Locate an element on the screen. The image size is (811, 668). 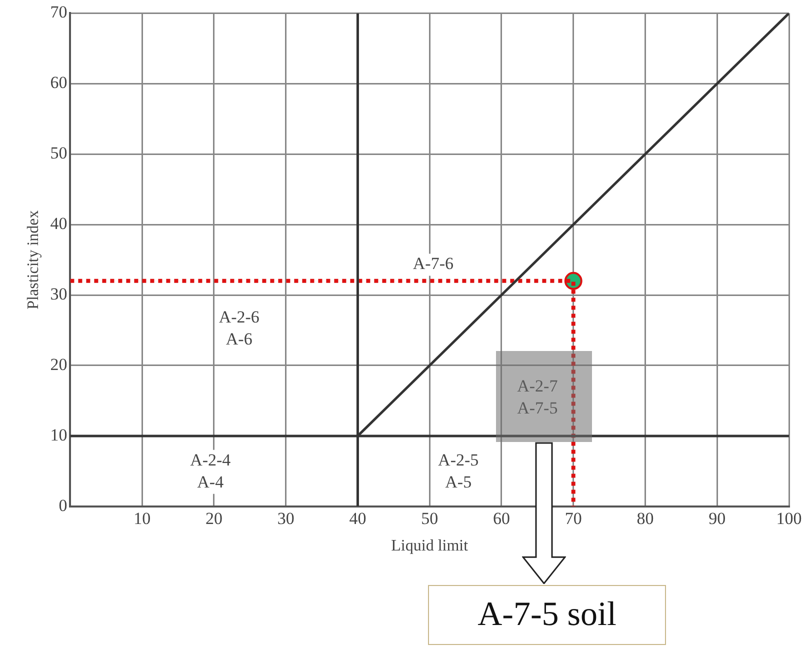
x-tick-label: 60 is located at coordinates (501, 518).